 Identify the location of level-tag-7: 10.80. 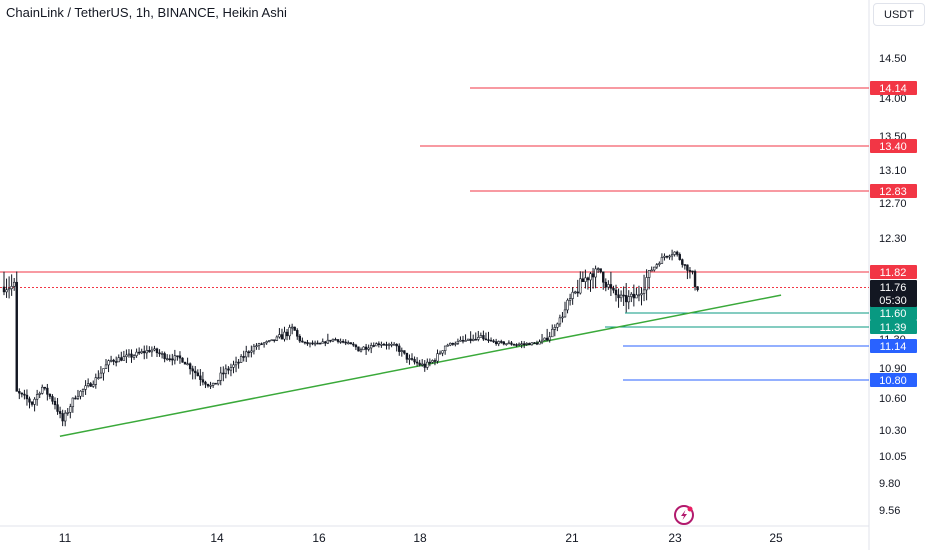
(893, 380).